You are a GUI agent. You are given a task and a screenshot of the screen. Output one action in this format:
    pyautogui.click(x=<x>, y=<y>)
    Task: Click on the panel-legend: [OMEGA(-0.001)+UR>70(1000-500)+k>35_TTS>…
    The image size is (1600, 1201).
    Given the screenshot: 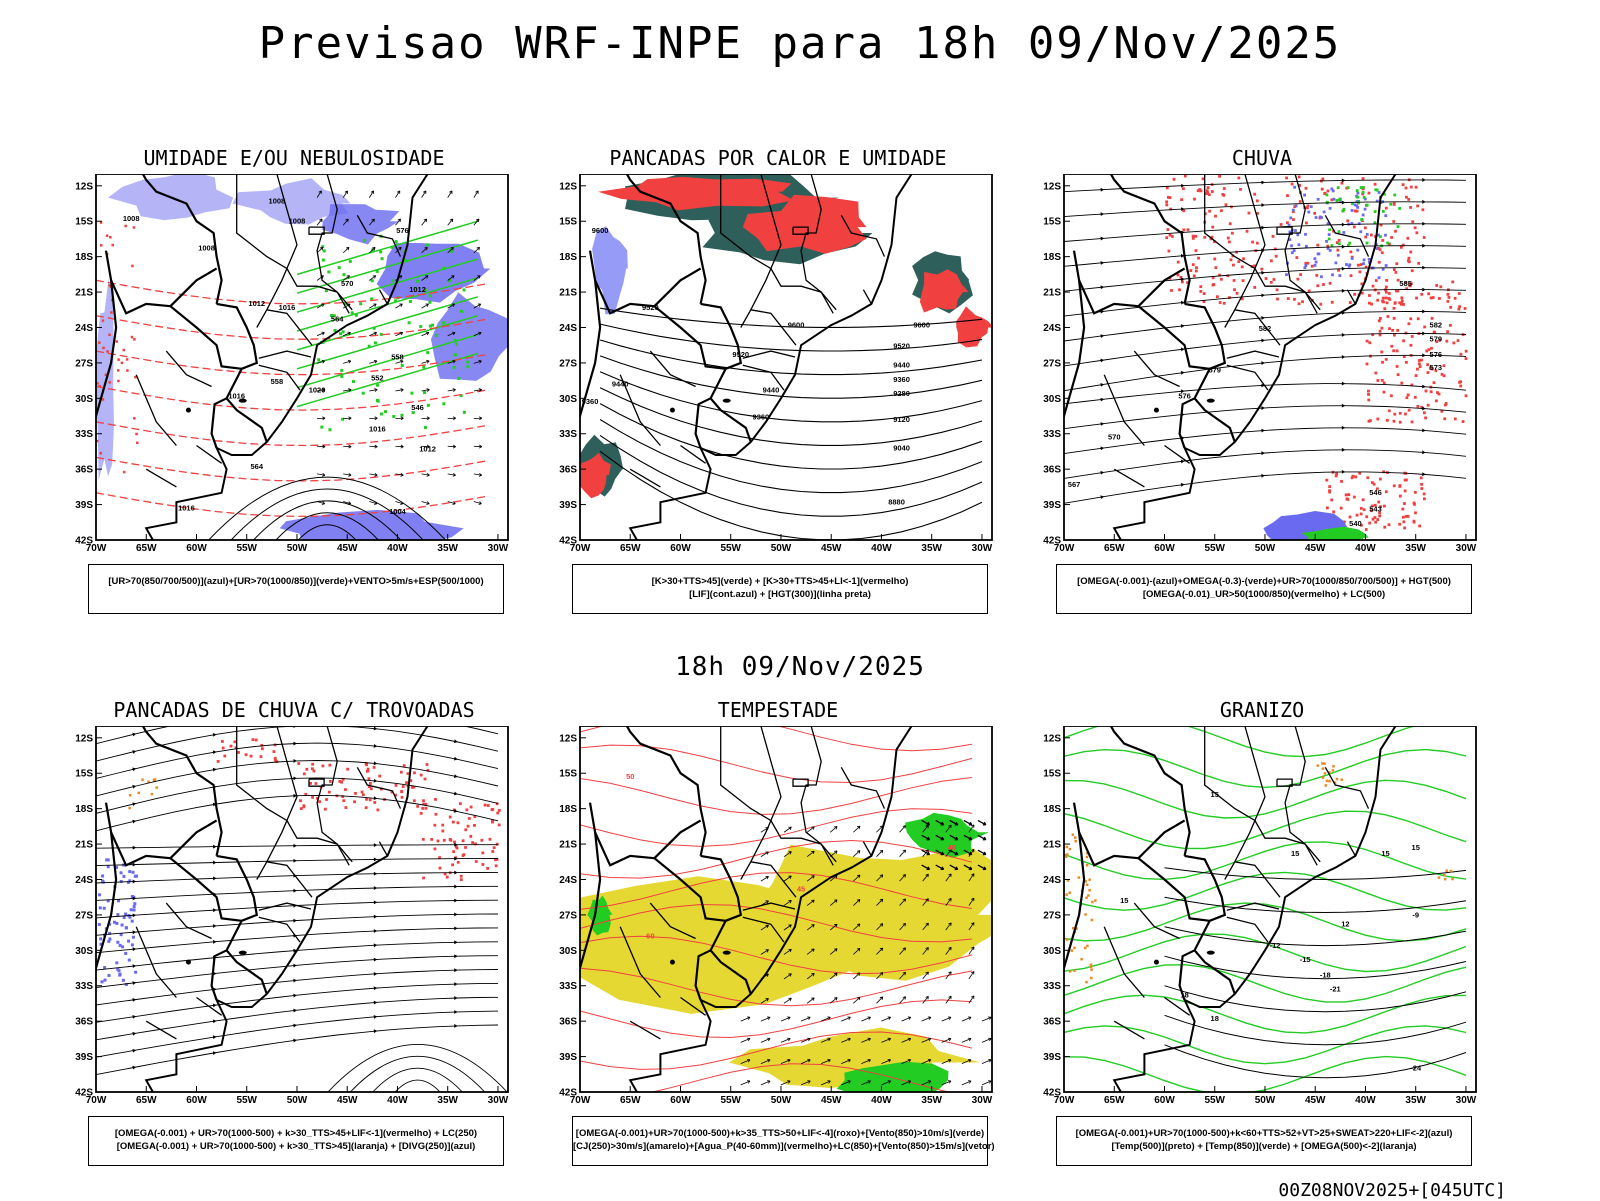 What is the action you would take?
    pyautogui.click(x=780, y=1141)
    